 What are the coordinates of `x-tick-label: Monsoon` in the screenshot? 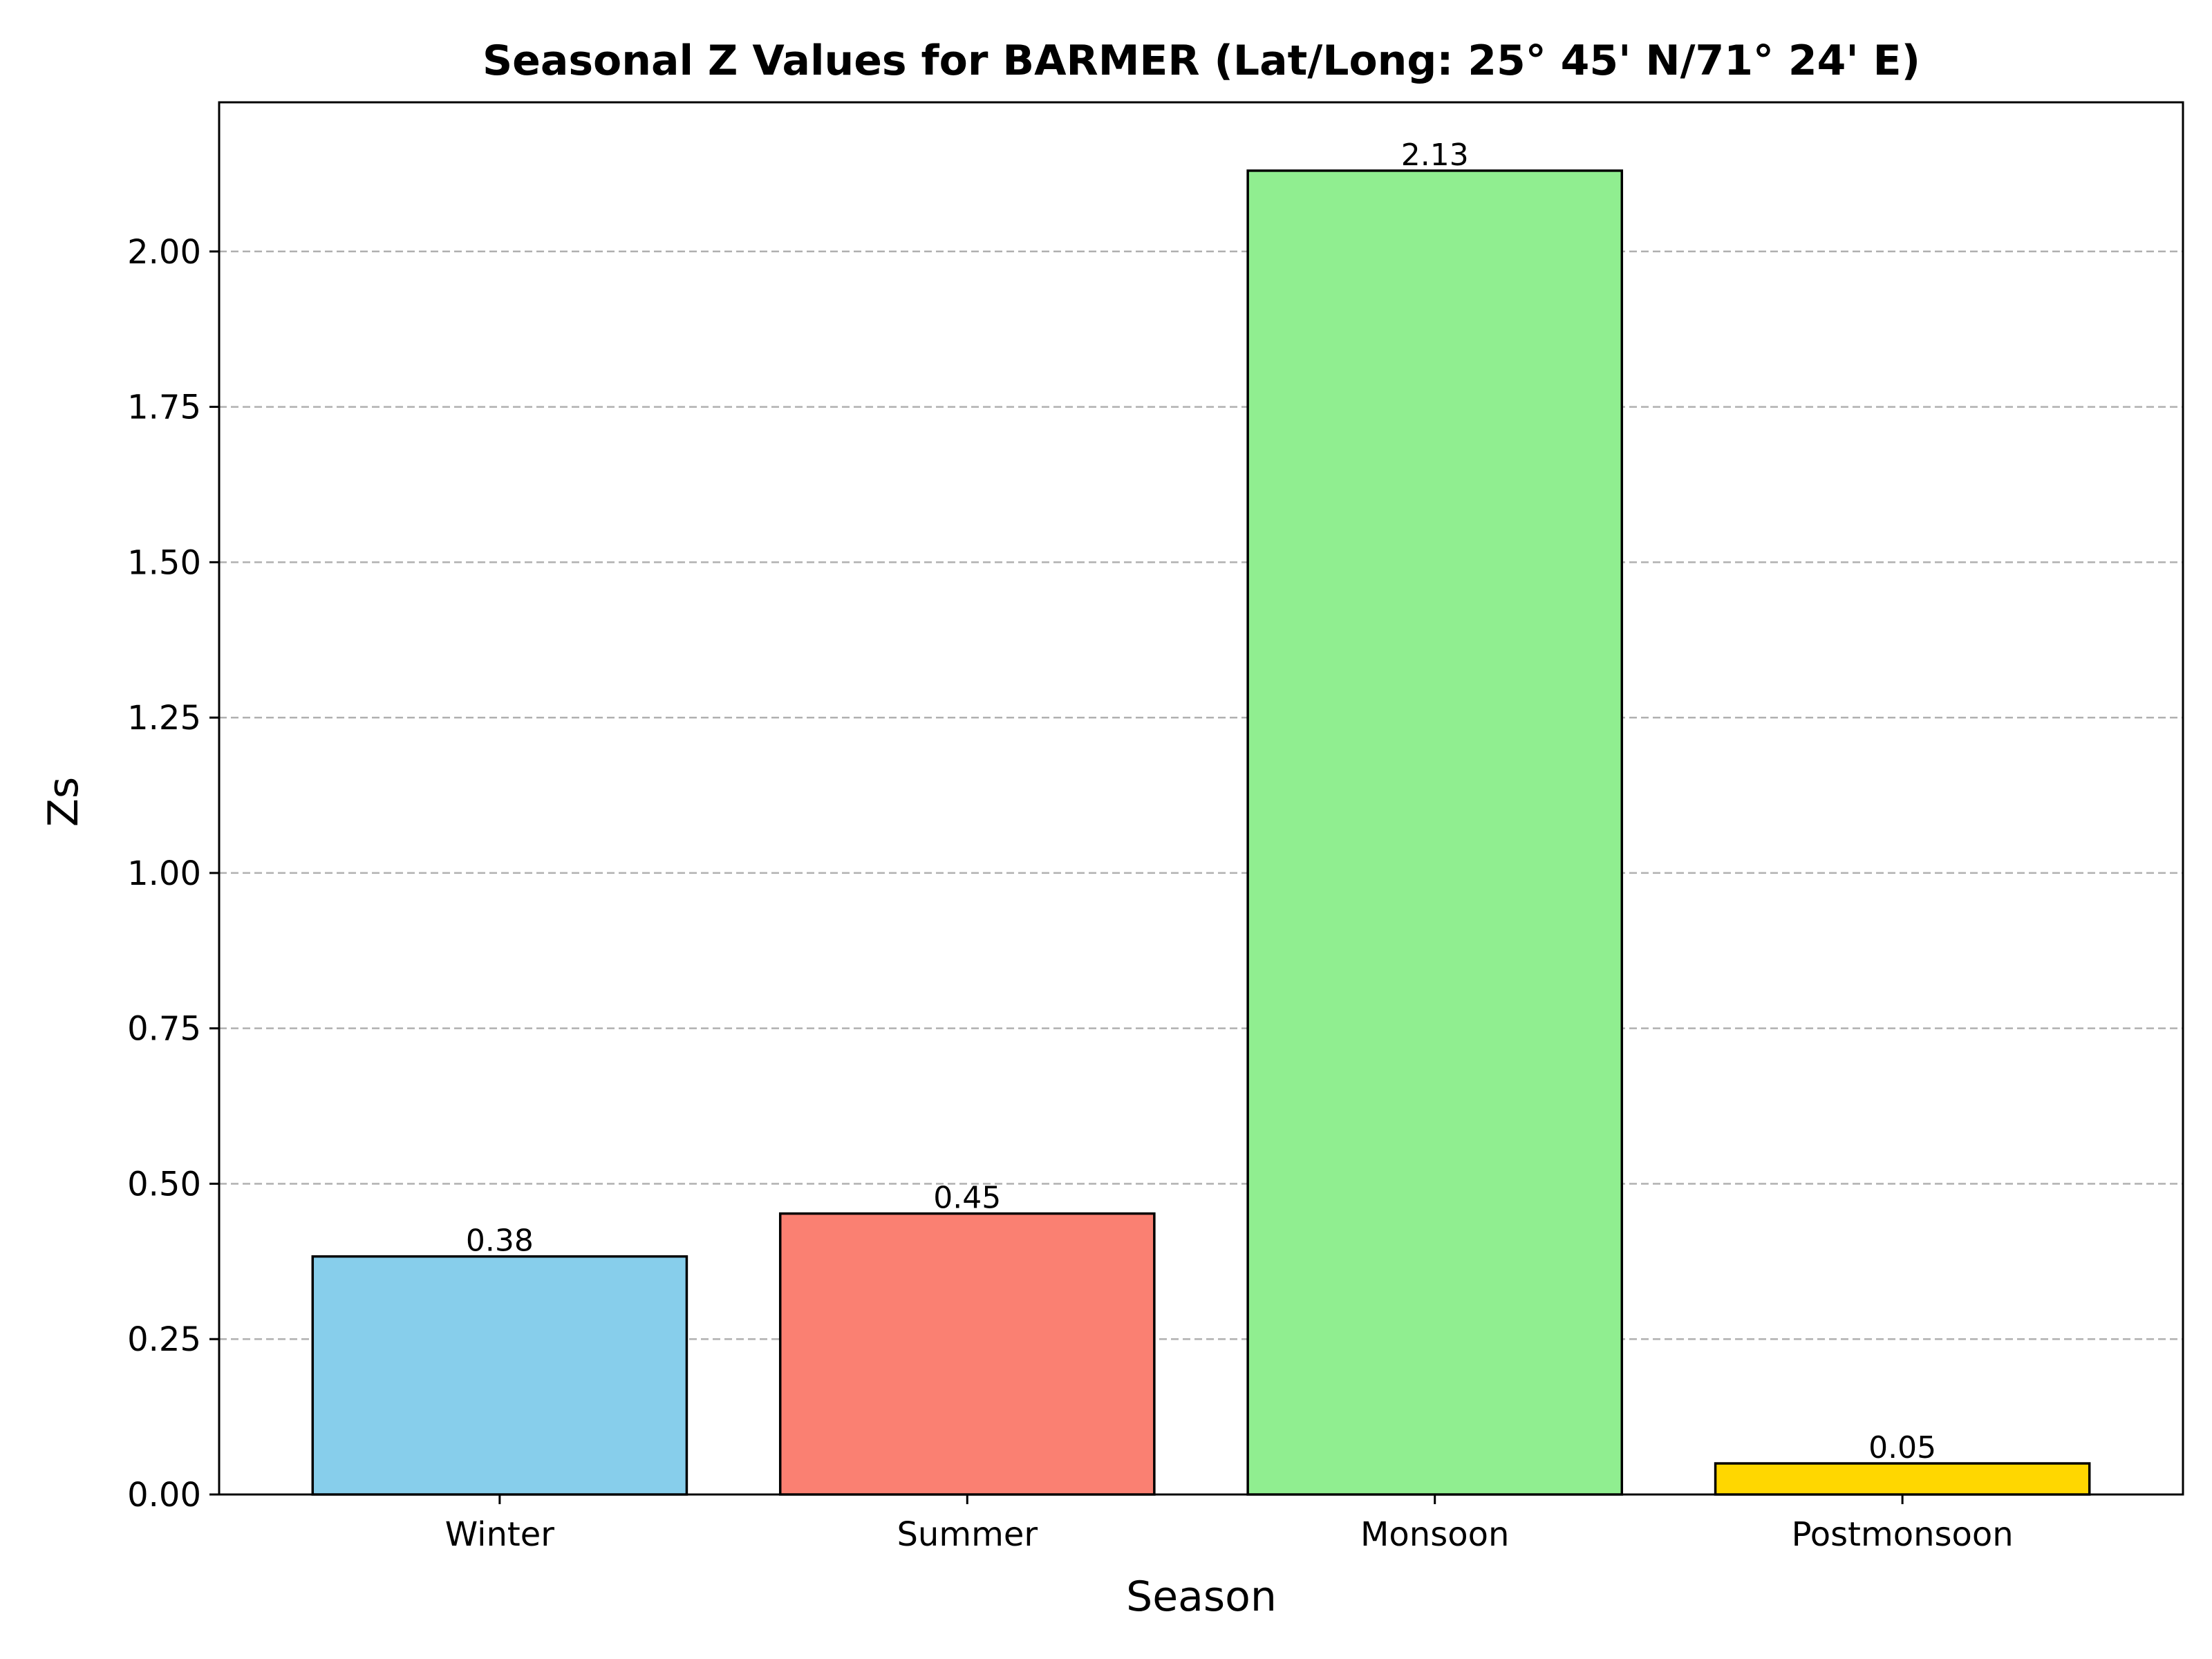 It's located at (1434, 1535).